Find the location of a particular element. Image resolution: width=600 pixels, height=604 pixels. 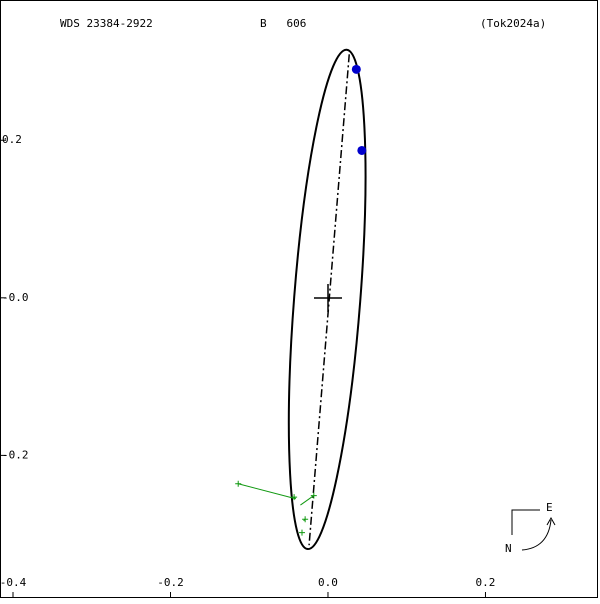

x-tick-label: -0.2 is located at coordinates (170, 582).